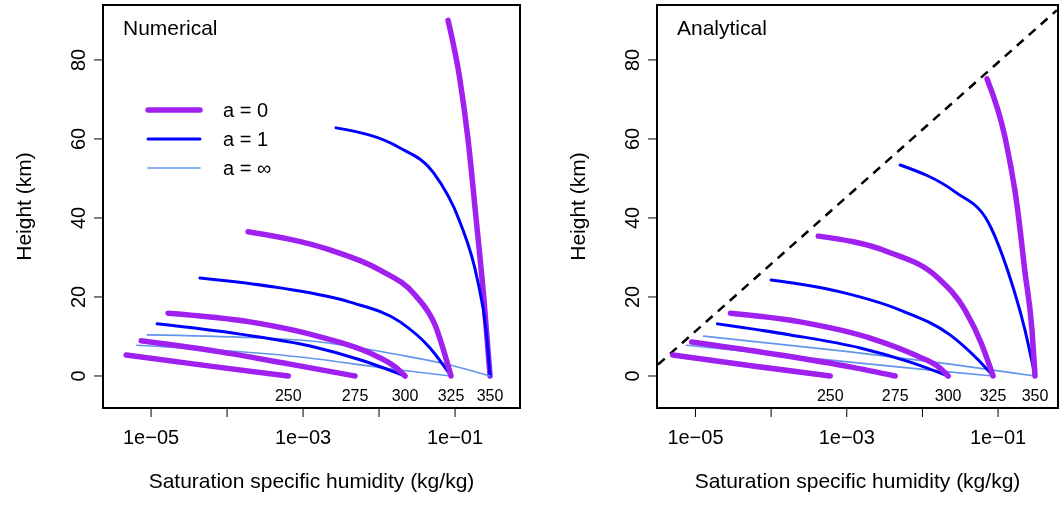 The width and height of the screenshot is (1060, 520). What do you see at coordinates (247, 168) in the screenshot?
I see `legend-label: a = ∞` at bounding box center [247, 168].